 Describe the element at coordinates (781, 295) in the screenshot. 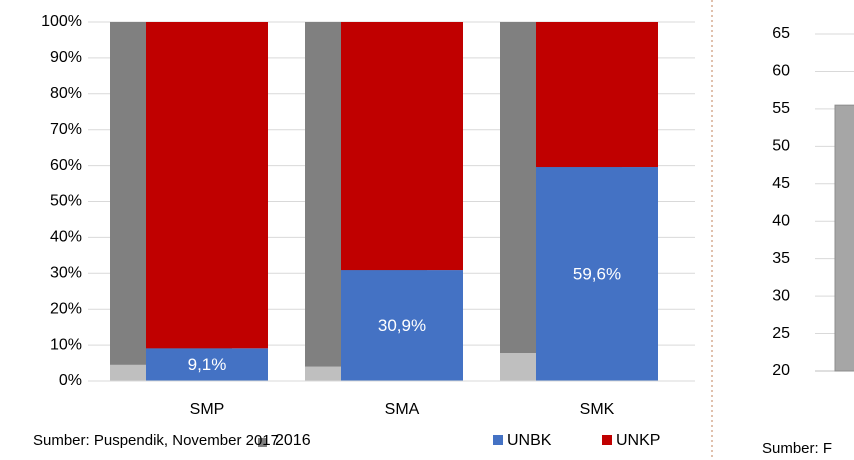

I see `y-tick-label: 30` at that location.